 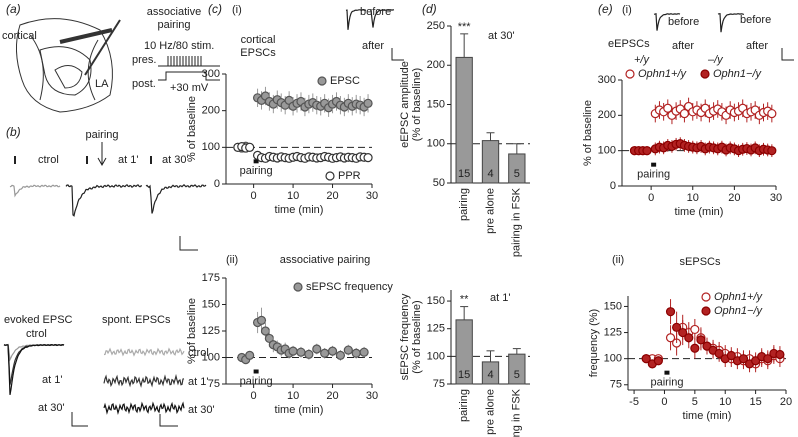 What do you see at coordinates (588, 133) in the screenshot?
I see `y-axis-label: % of baseline` at bounding box center [588, 133].